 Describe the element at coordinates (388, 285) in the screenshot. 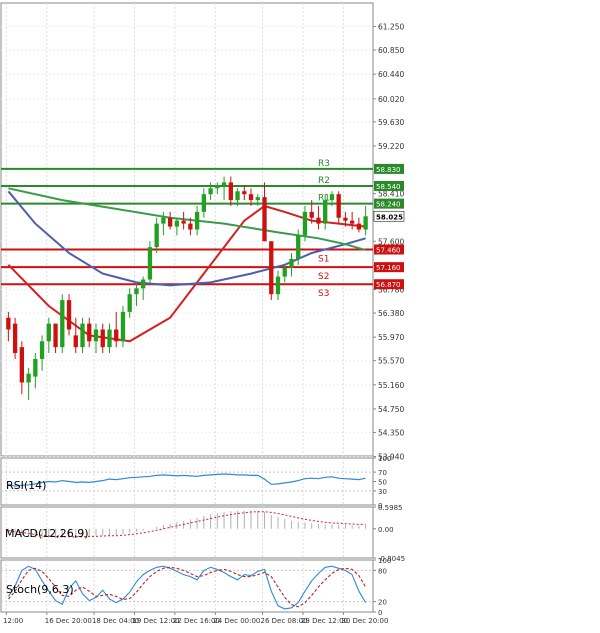

I see `level-value-s3: 56.870` at that location.